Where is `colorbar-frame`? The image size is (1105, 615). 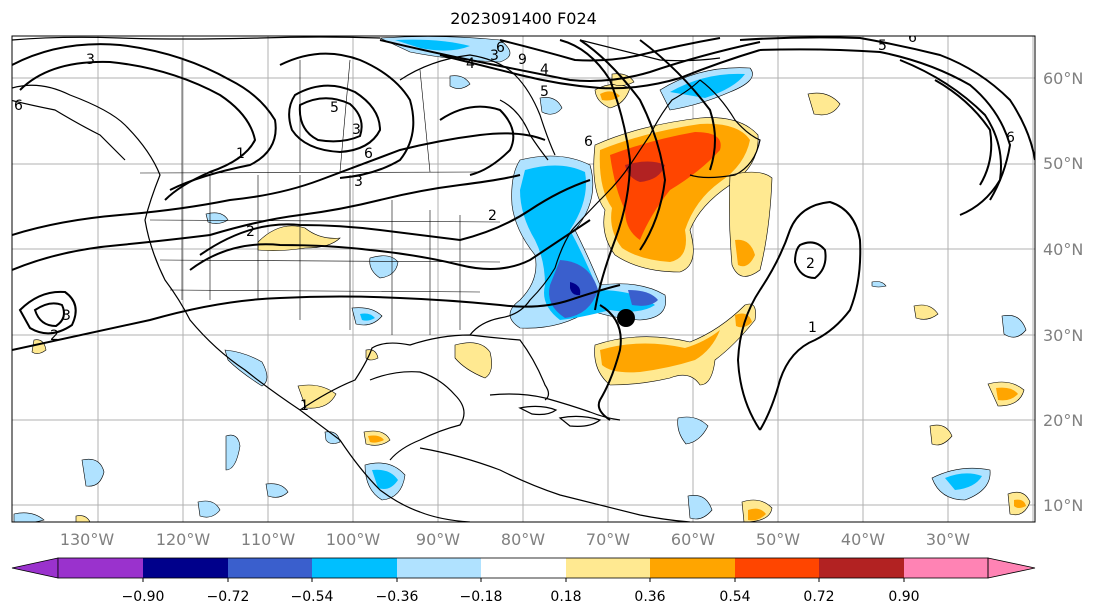
colorbar-frame is located at coordinates (523, 568).